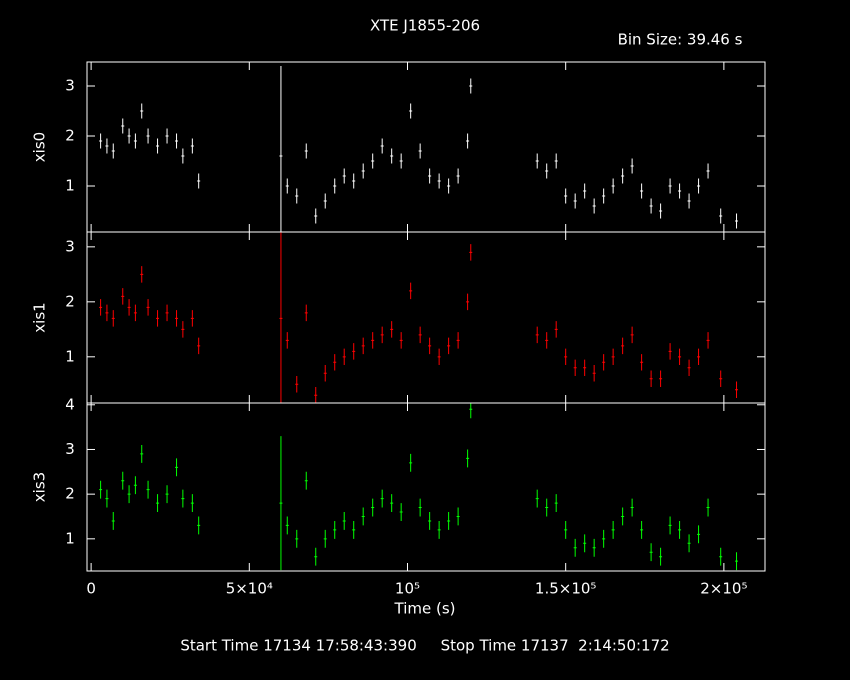  What do you see at coordinates (40, 147) in the screenshot?
I see `y-axis-label: xis0` at bounding box center [40, 147].